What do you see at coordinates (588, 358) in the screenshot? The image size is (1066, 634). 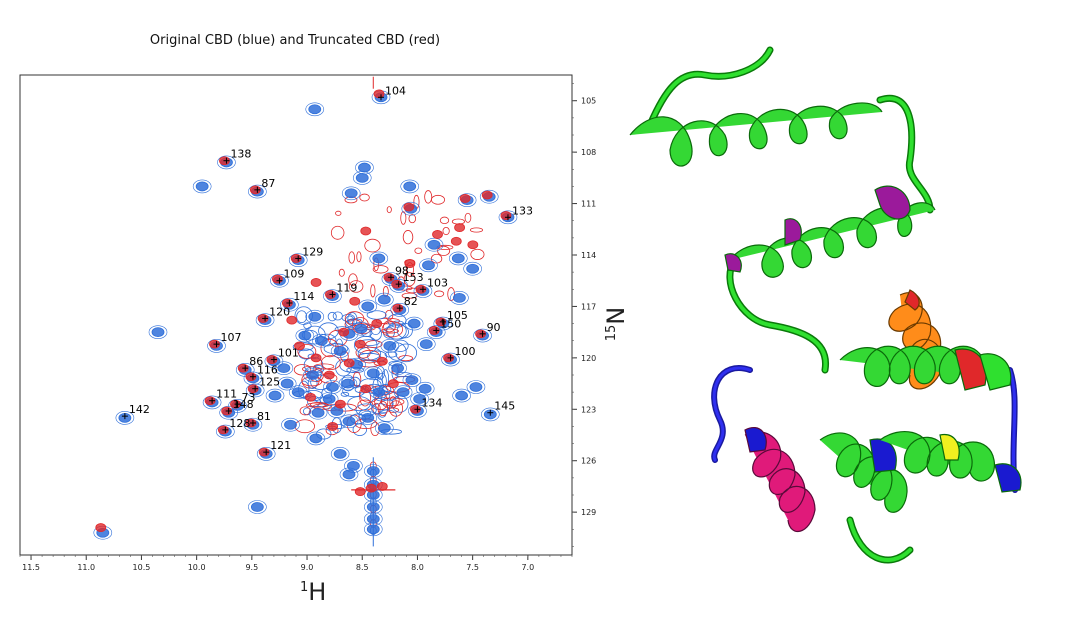 I see `y-tick-label: 120` at bounding box center [588, 358].